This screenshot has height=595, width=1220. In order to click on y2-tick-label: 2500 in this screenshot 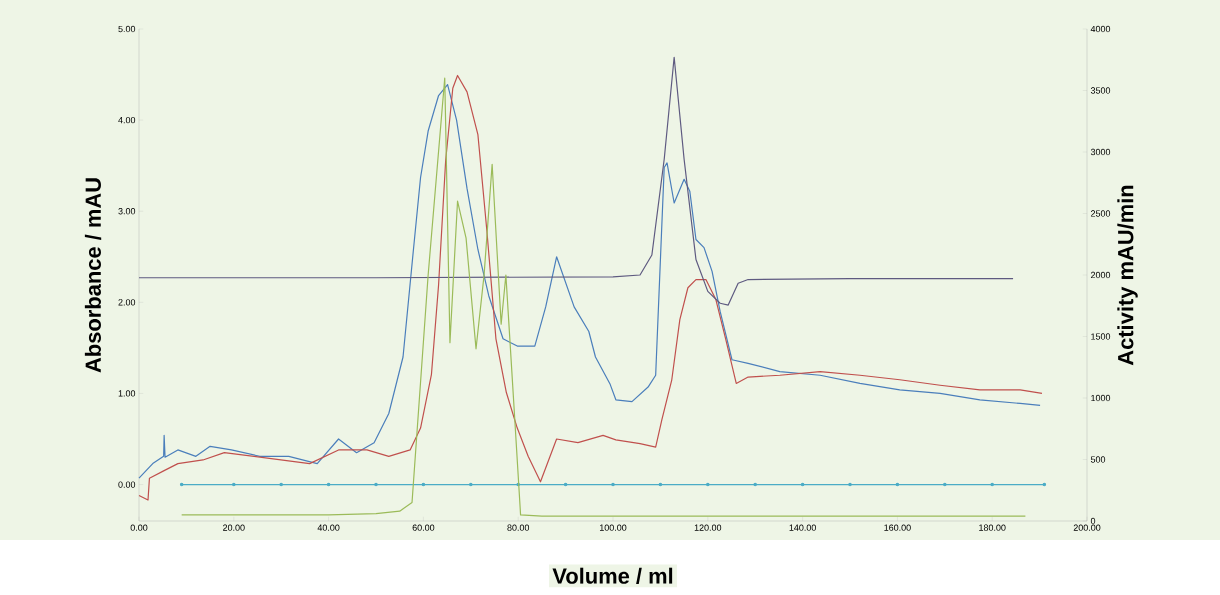, I will do `click(1100, 213)`.